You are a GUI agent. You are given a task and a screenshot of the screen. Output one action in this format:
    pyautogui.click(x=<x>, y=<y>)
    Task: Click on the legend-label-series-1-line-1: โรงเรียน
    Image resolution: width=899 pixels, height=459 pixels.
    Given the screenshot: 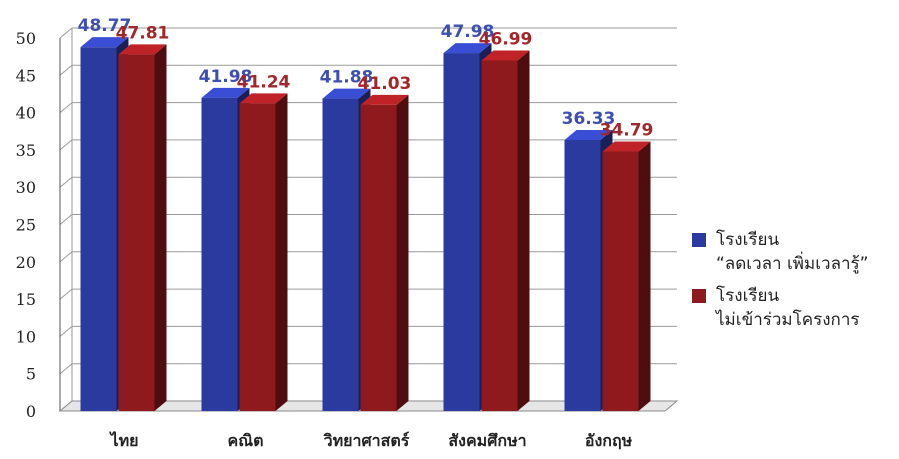 What is the action you would take?
    pyautogui.click(x=748, y=240)
    